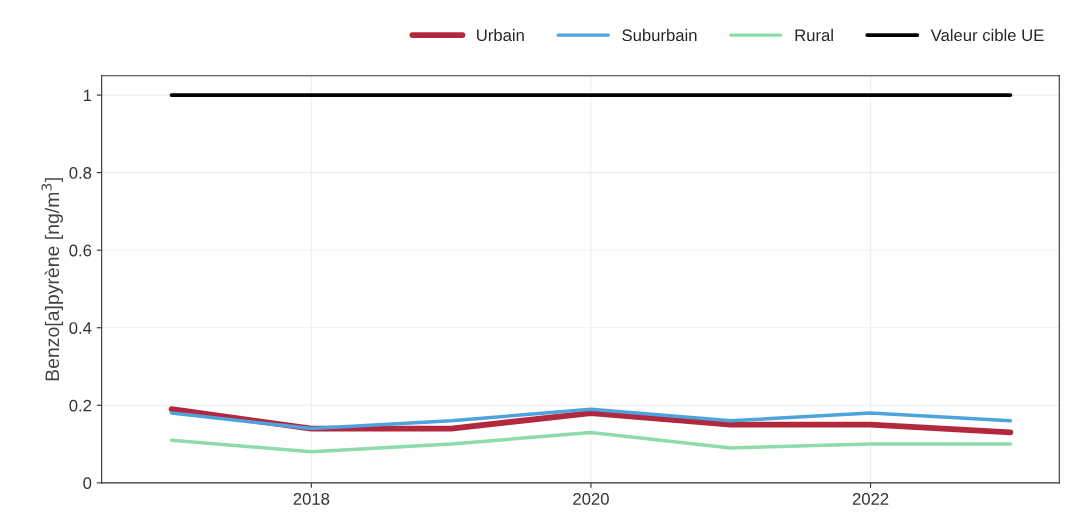 This screenshot has height=522, width=1070. What do you see at coordinates (987, 35) in the screenshot?
I see `legend-label: Valeur cible UE` at bounding box center [987, 35].